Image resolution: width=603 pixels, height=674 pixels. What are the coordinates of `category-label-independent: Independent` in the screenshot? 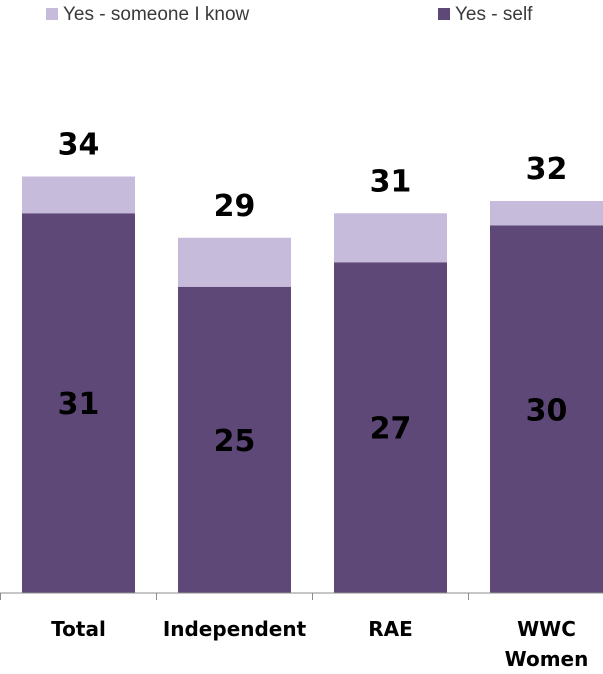 It's located at (235, 629).